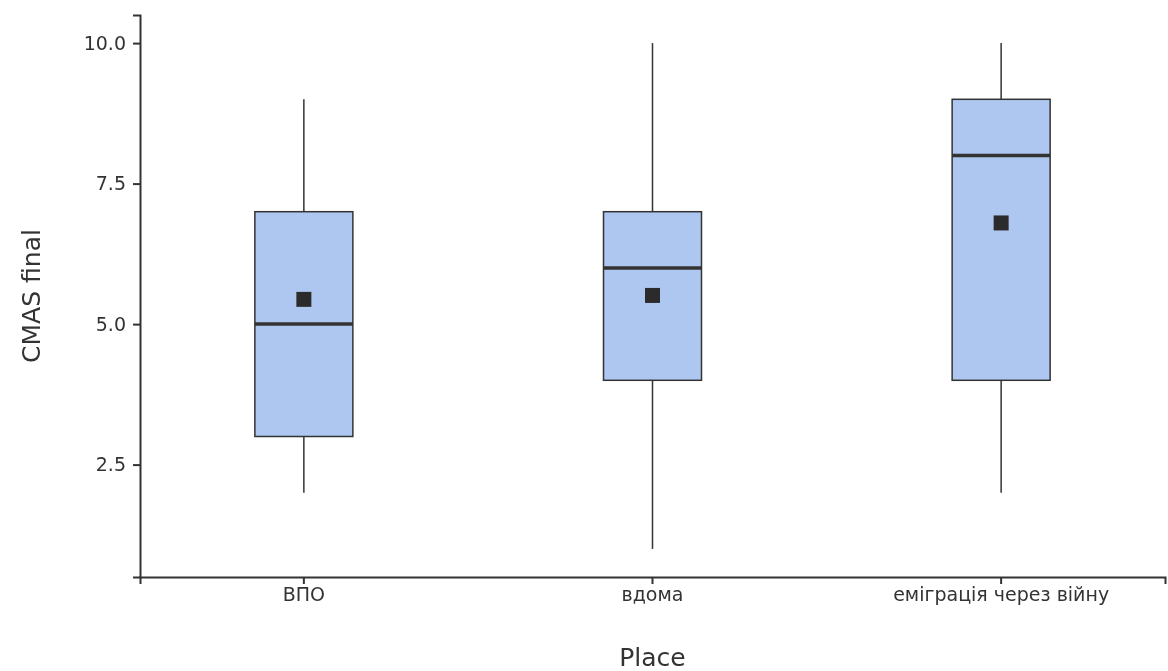  What do you see at coordinates (31, 296) in the screenshot?
I see `y-axis-title: CMAS final` at bounding box center [31, 296].